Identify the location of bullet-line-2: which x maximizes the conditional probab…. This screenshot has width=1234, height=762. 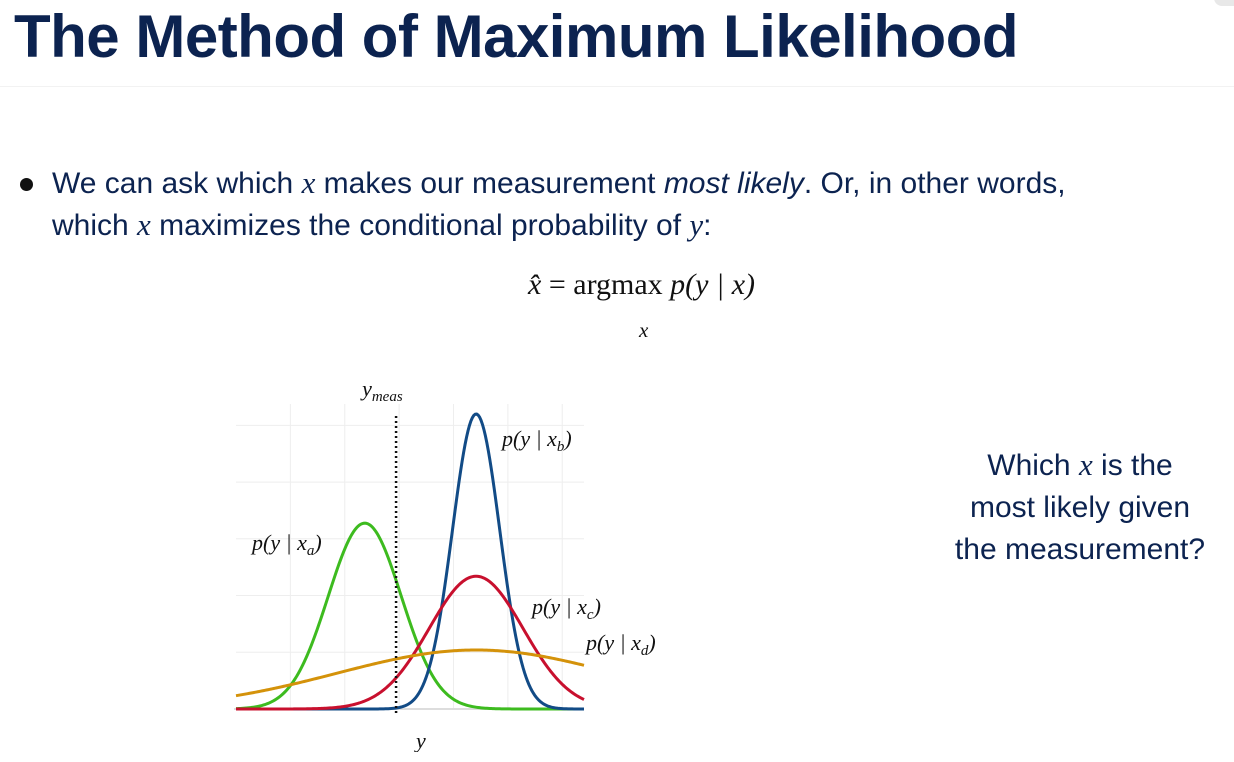
(639, 225).